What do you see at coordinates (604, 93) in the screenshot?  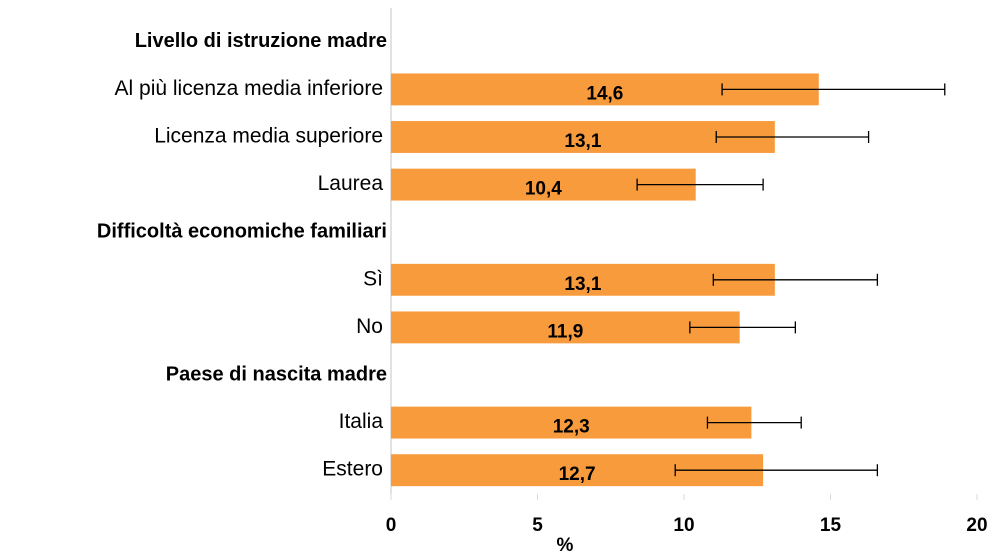 I see `value-label: 14,6` at bounding box center [604, 93].